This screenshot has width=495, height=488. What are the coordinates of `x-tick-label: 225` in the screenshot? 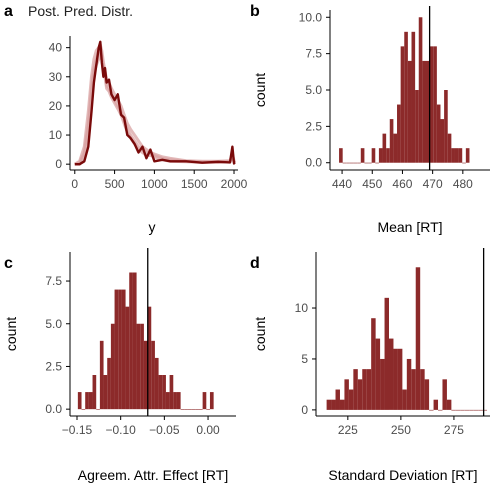 It's located at (348, 430).